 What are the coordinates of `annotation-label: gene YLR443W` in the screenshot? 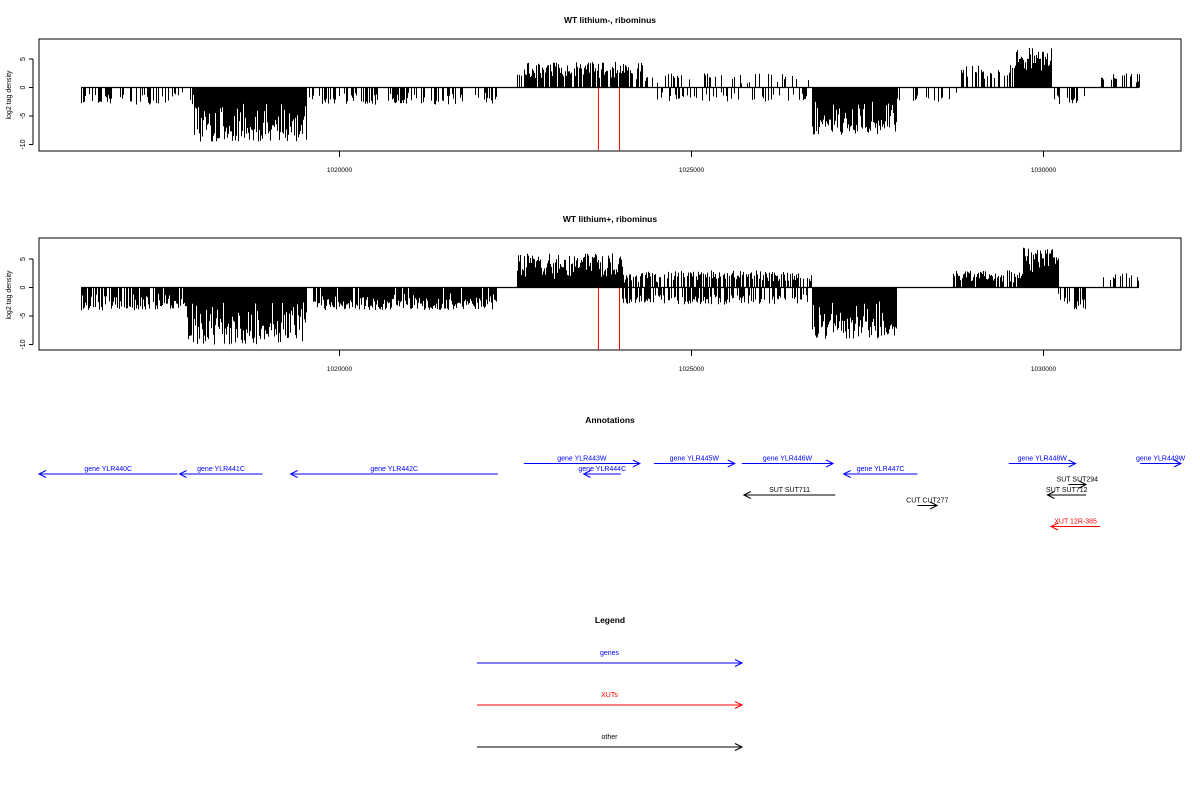 It's located at (582, 459).